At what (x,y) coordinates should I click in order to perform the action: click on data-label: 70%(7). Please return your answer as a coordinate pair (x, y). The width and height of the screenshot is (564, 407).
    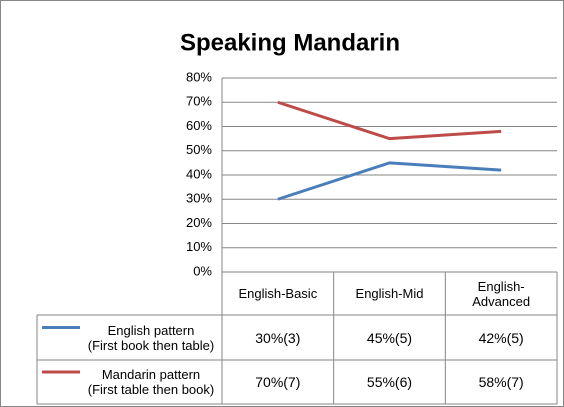
    Looking at the image, I should click on (278, 382).